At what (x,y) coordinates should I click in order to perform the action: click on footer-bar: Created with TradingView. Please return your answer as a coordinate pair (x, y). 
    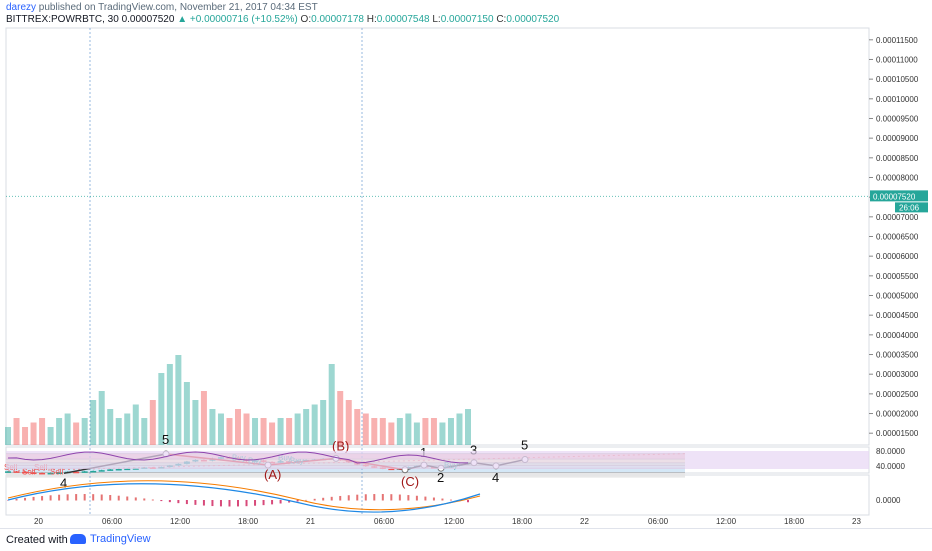
    Looking at the image, I should click on (466, 539).